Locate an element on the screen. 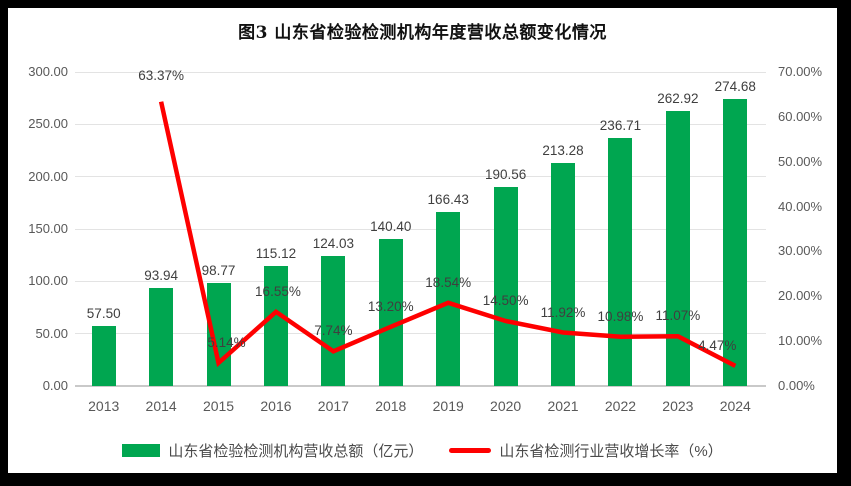  legend-item-line: 山东省检测行业营收增长率（%） is located at coordinates (586, 450).